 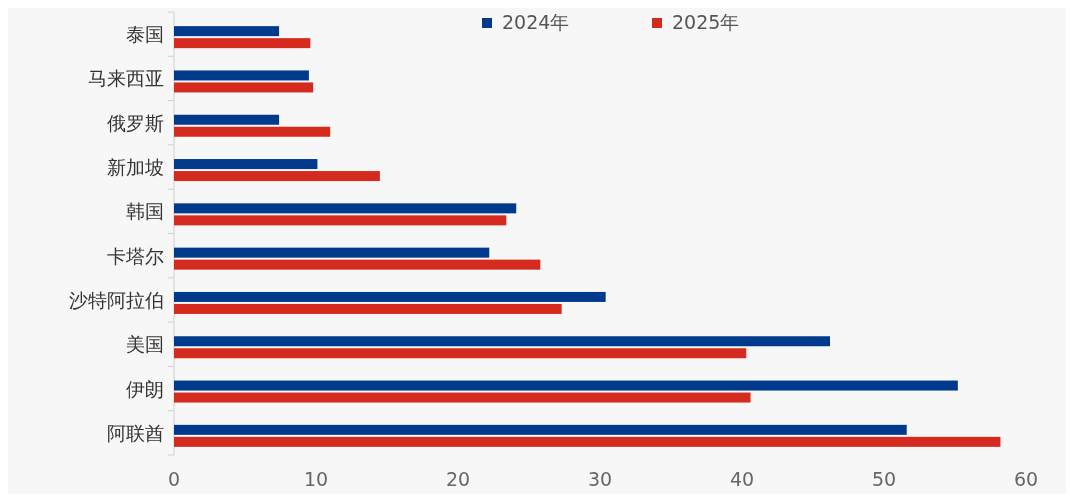 What do you see at coordinates (536, 22) in the screenshot?
I see `legend-label: 2024年` at bounding box center [536, 22].